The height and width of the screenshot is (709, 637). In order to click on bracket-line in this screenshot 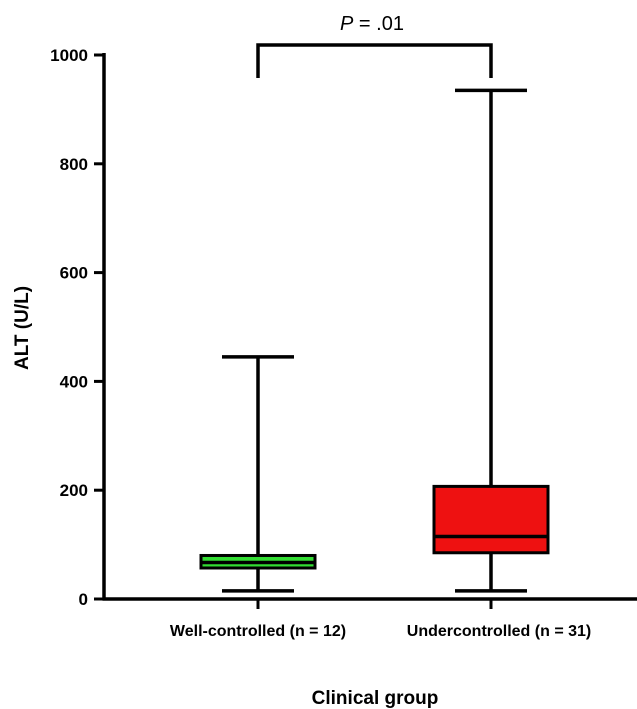, I will do `click(374, 60)`.